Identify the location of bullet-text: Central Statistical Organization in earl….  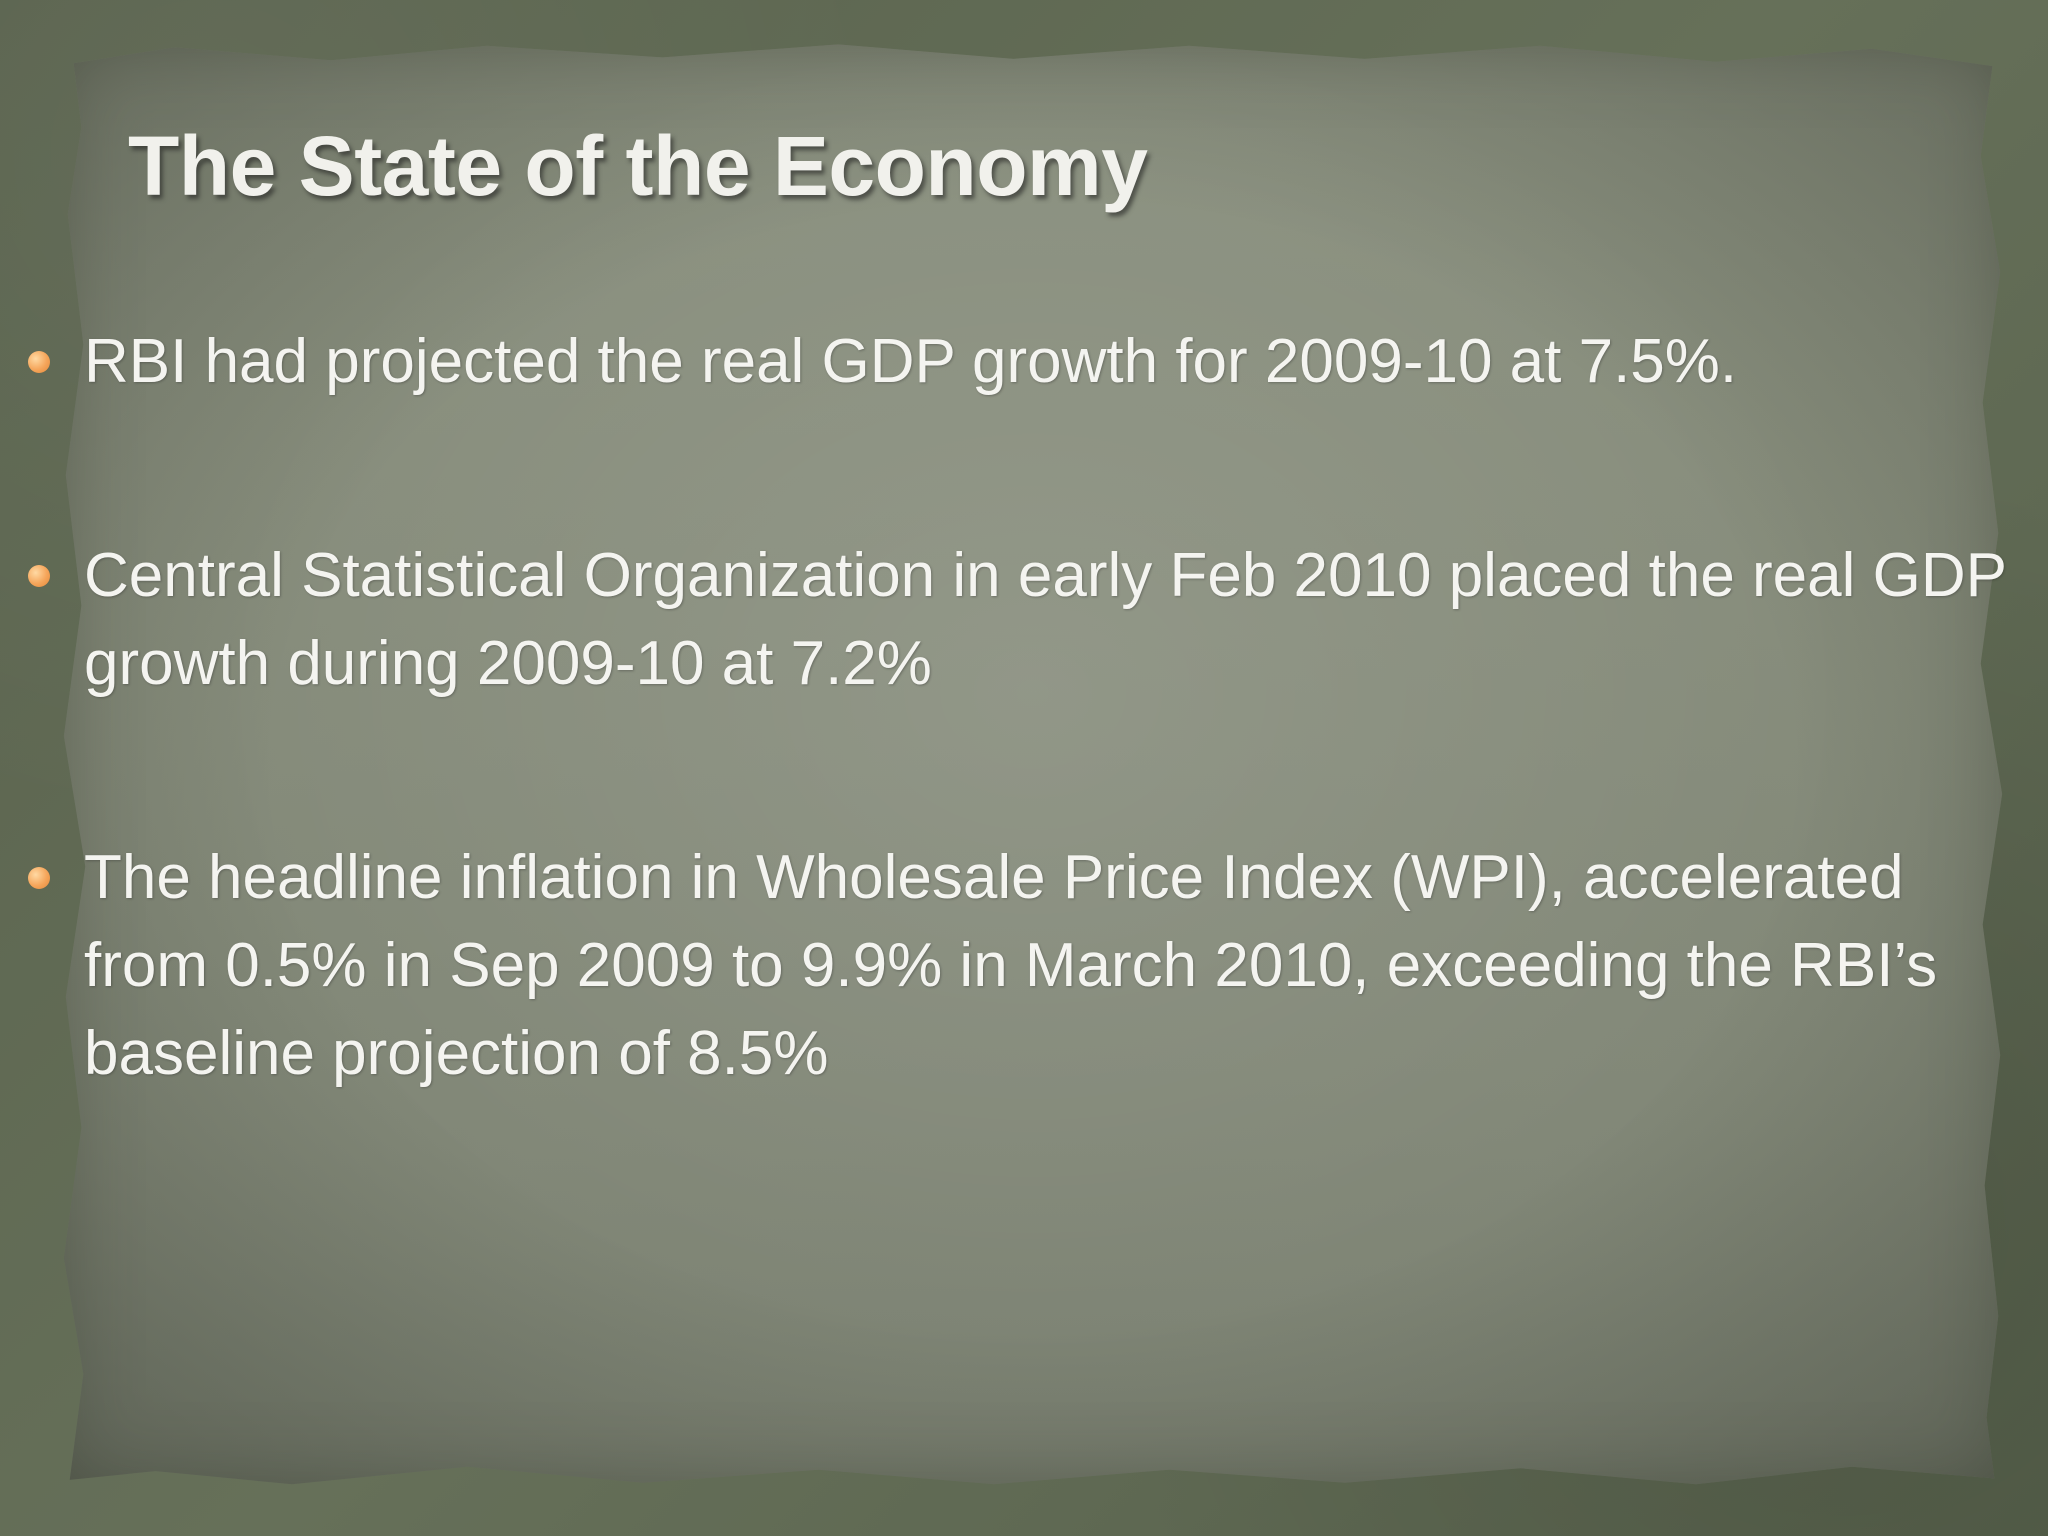
(1045, 619).